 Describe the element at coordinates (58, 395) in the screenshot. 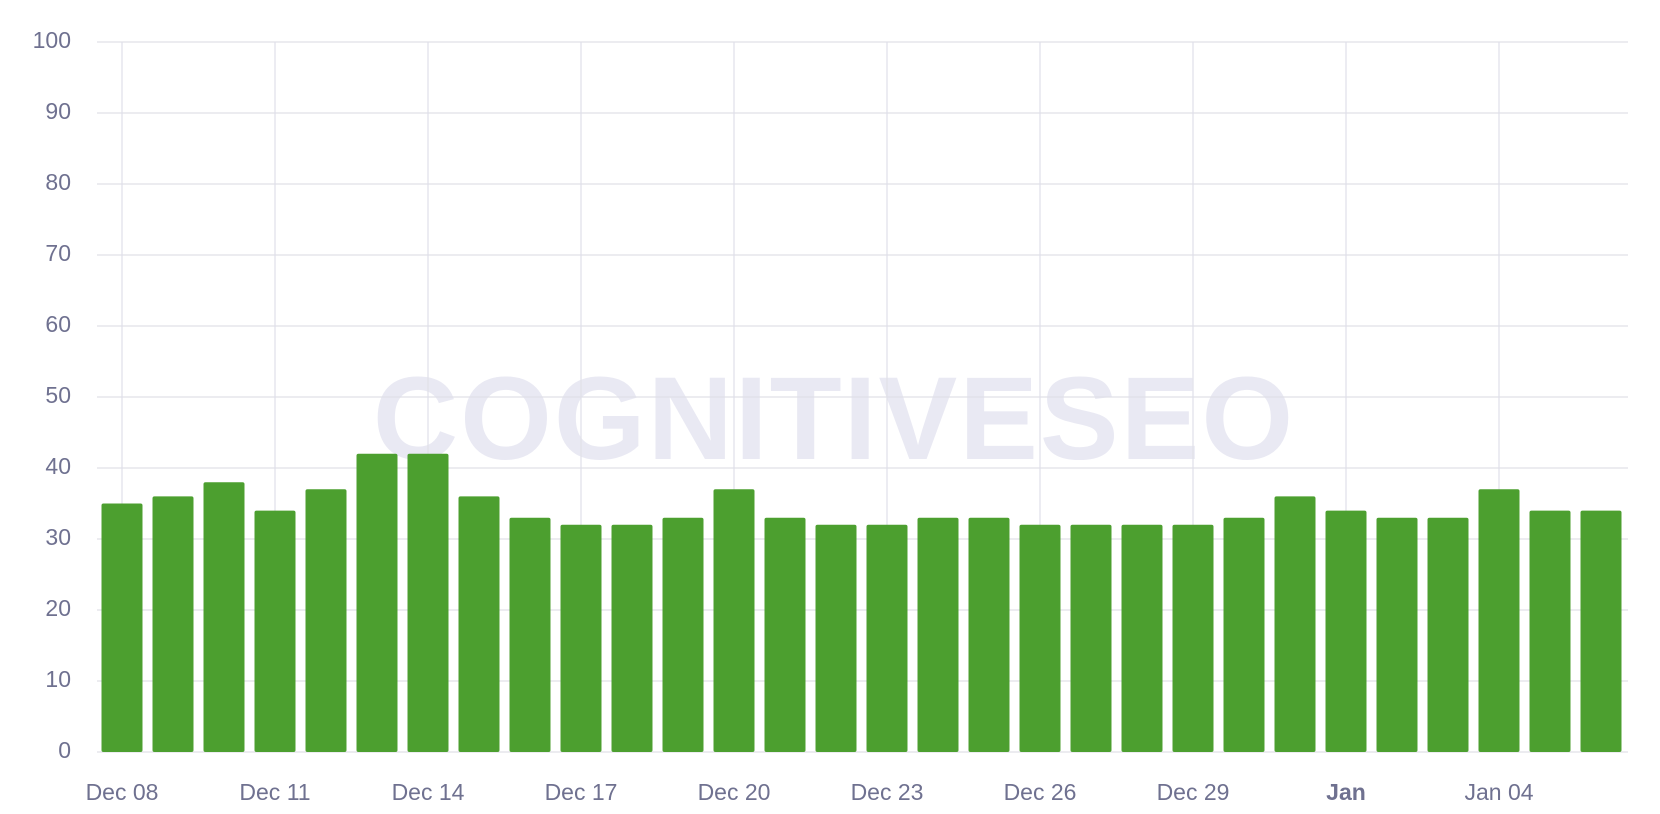

I see `y-tick-label: 50` at that location.